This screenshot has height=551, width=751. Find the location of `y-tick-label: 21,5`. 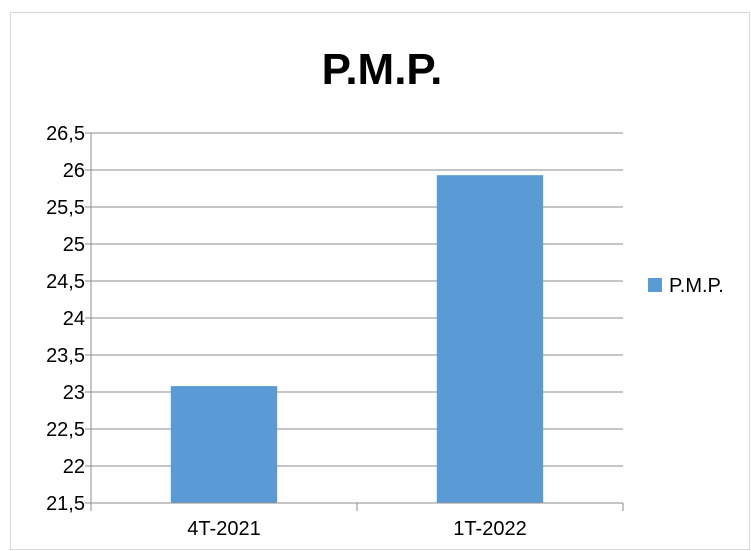

y-tick-label: 21,5 is located at coordinates (65, 504).